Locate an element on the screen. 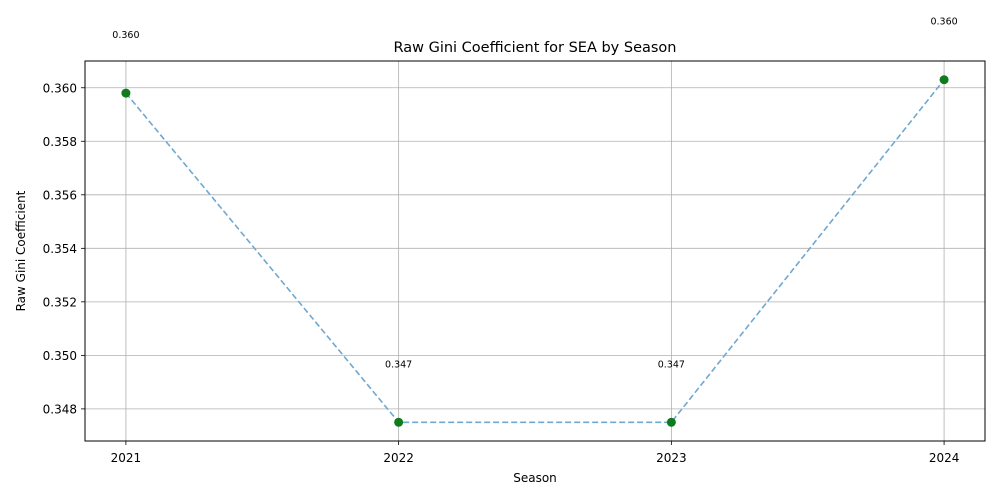  x-axis-ticks: 2021 2022 2023 2024 is located at coordinates (535, 453).